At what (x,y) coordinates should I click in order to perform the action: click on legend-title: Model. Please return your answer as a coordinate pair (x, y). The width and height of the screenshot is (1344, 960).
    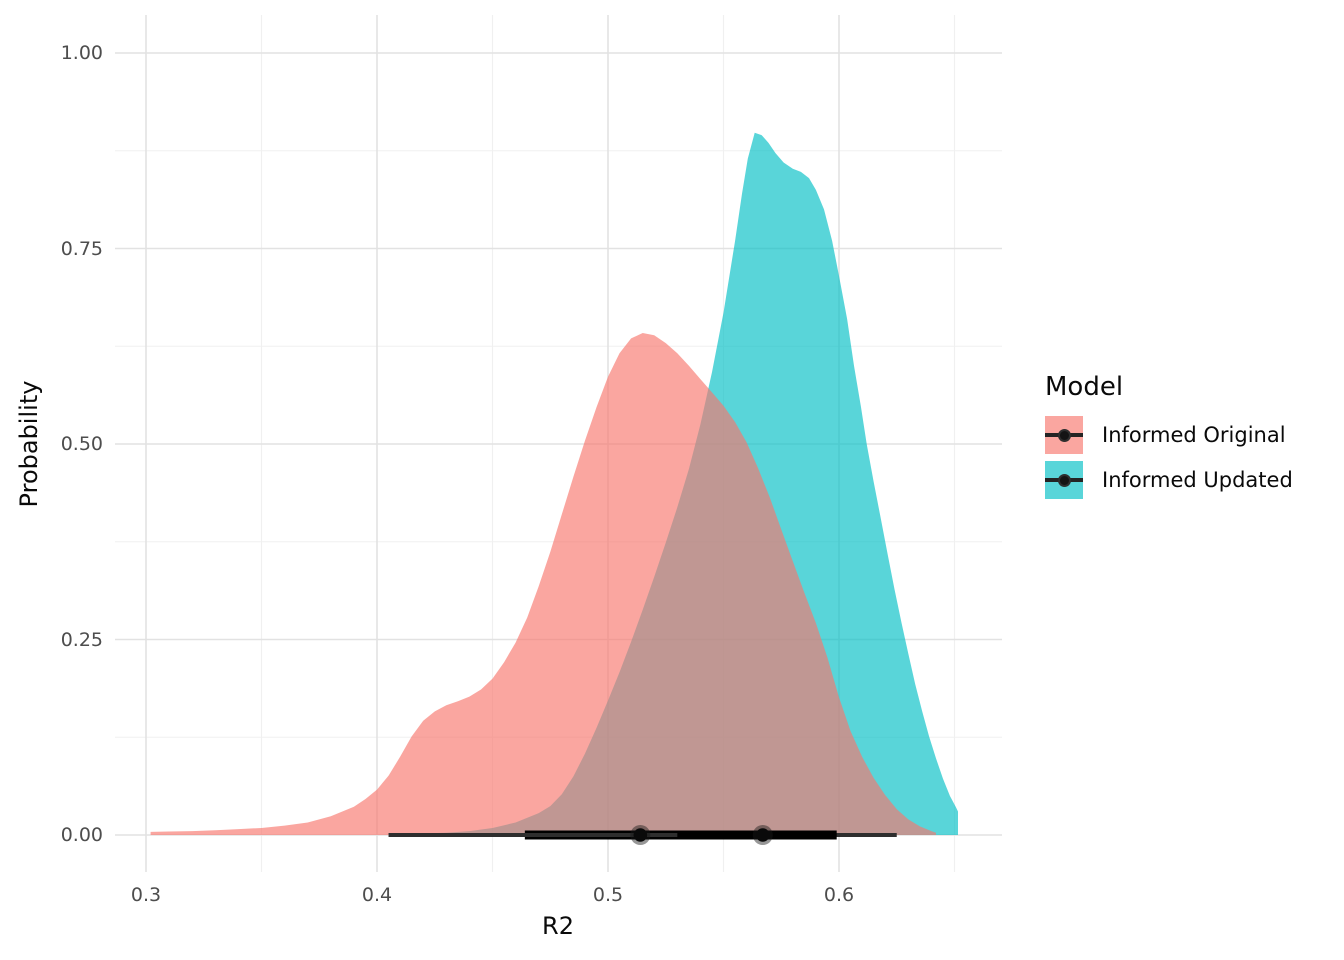
    Looking at the image, I should click on (1084, 387).